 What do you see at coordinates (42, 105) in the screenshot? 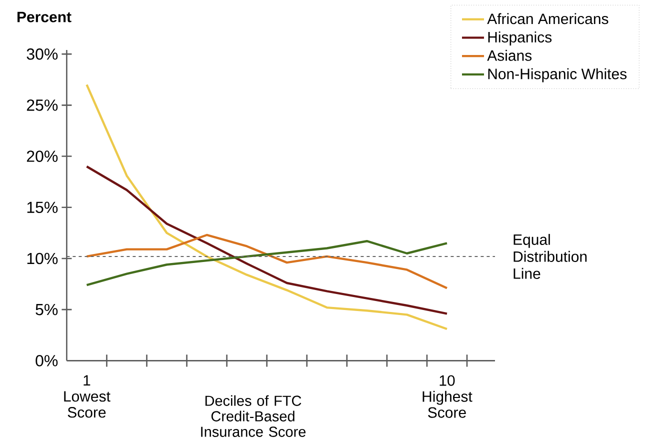
I see `y-tick-label: 25%` at bounding box center [42, 105].